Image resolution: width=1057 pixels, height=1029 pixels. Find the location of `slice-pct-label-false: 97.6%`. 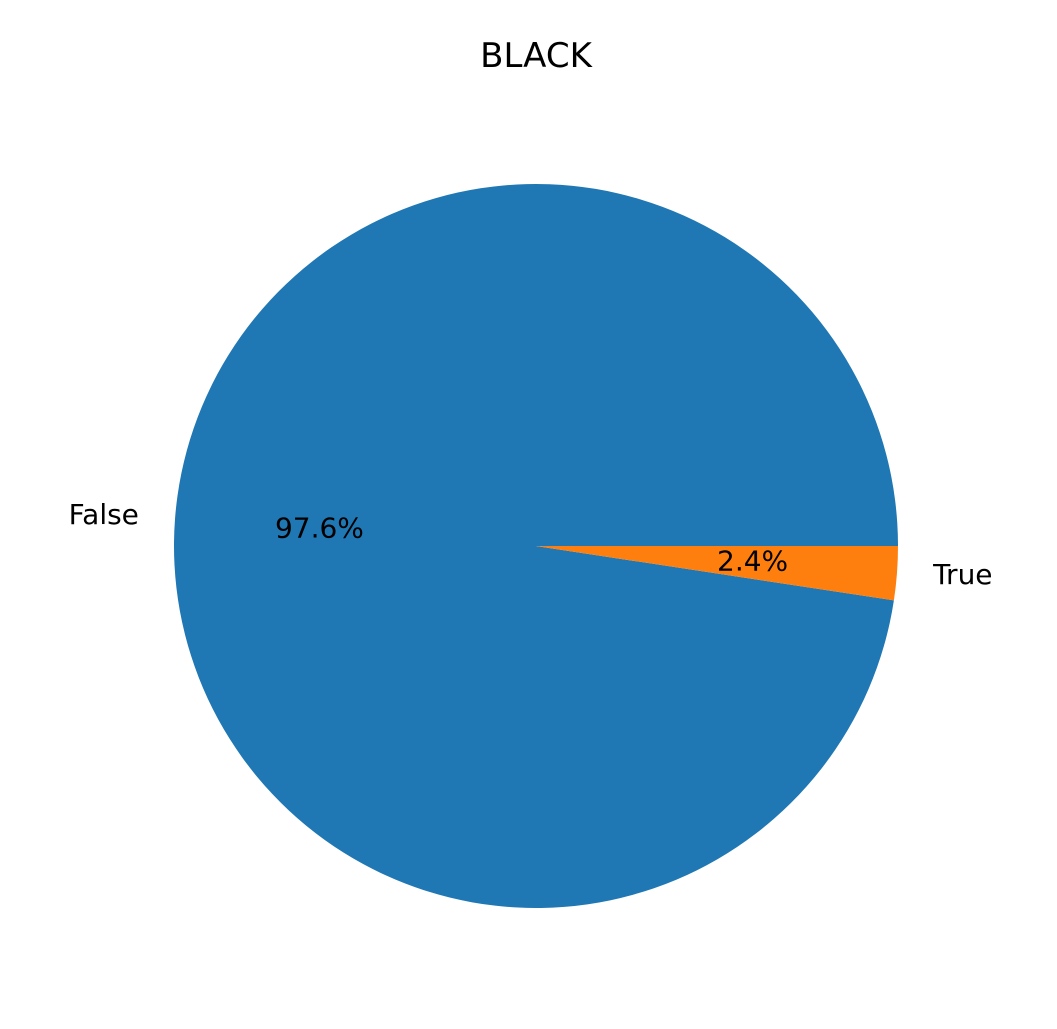

slice-pct-label-false: 97.6% is located at coordinates (319, 528).